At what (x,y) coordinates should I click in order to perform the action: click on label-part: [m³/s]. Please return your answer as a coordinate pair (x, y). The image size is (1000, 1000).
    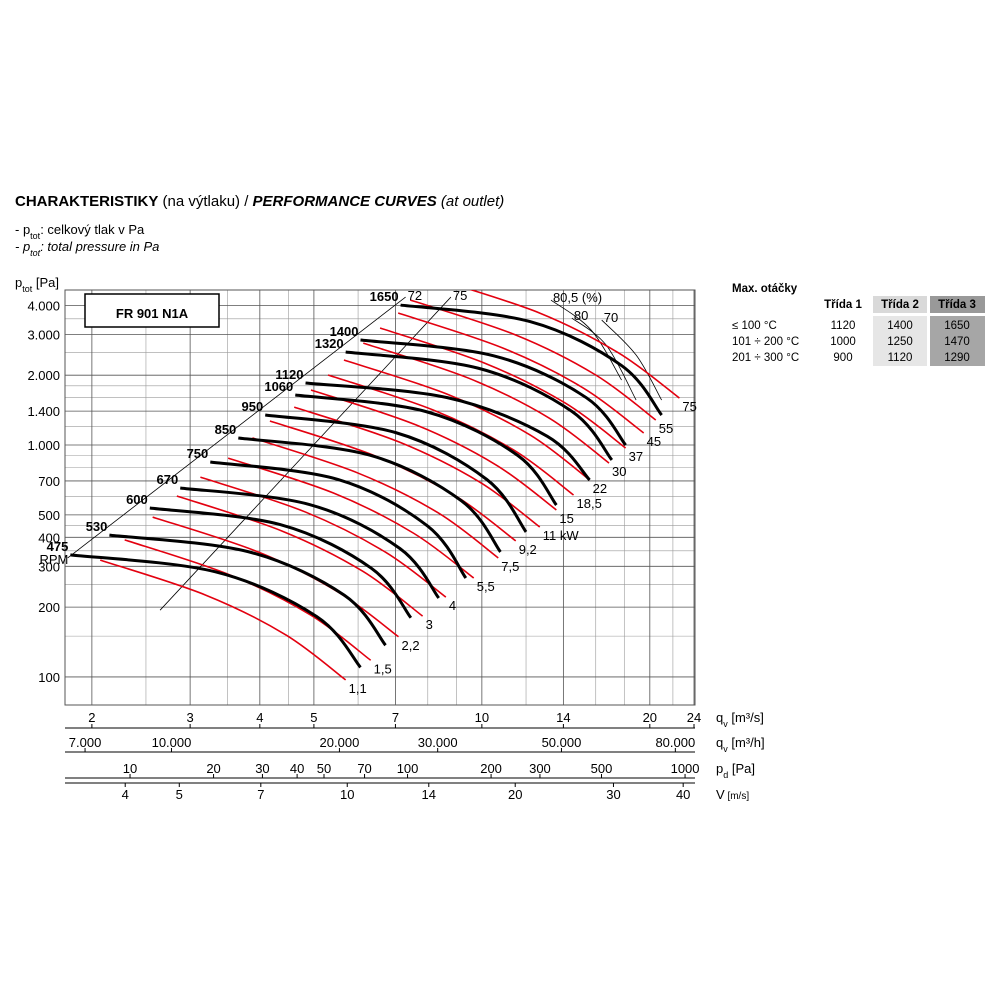
    Looking at the image, I should click on (746, 717).